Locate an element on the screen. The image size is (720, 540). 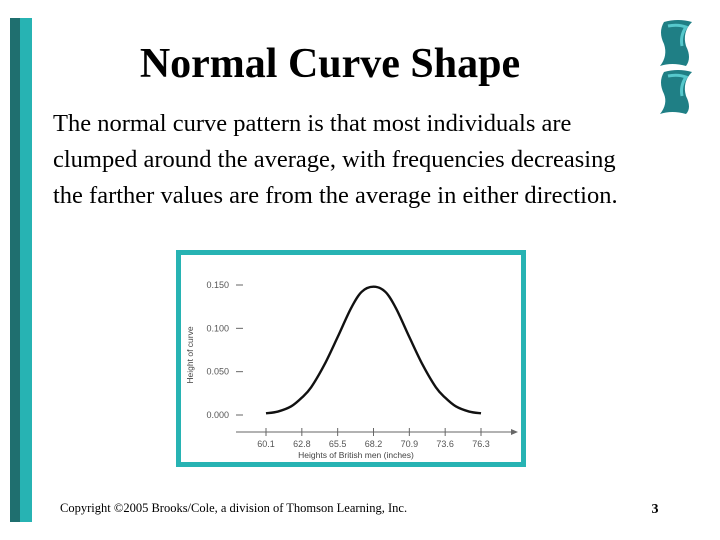
x-tick-label: 62.8 is located at coordinates (302, 444).